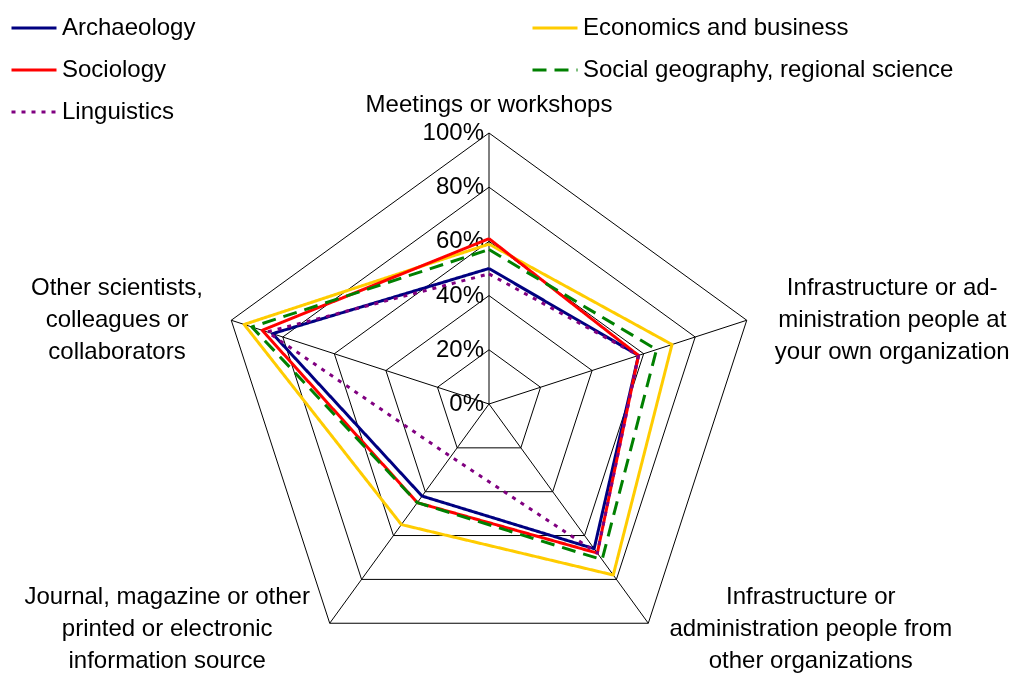 This screenshot has height=677, width=1023. Describe the element at coordinates (489, 103) in the screenshot. I see `spoke-label: Meetings or workshops` at that location.